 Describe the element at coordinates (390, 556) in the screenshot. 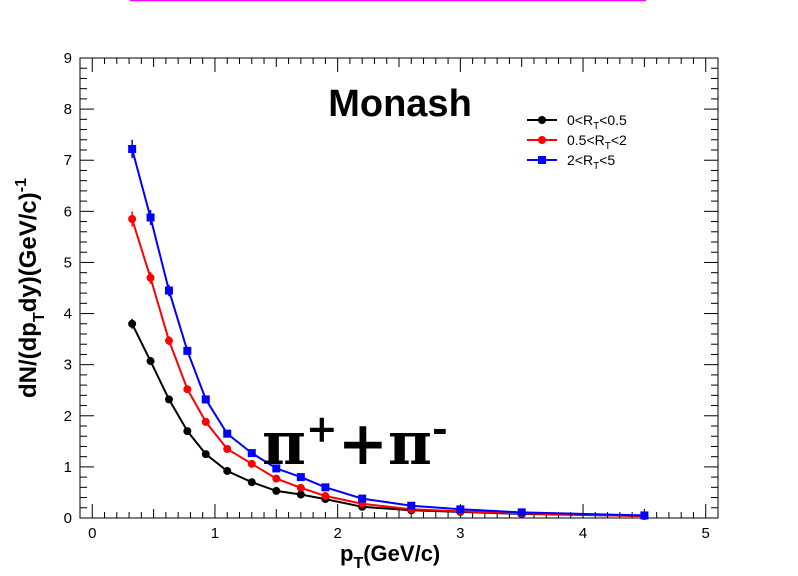

I see `x-axis-title: pT(GeV/c)` at that location.